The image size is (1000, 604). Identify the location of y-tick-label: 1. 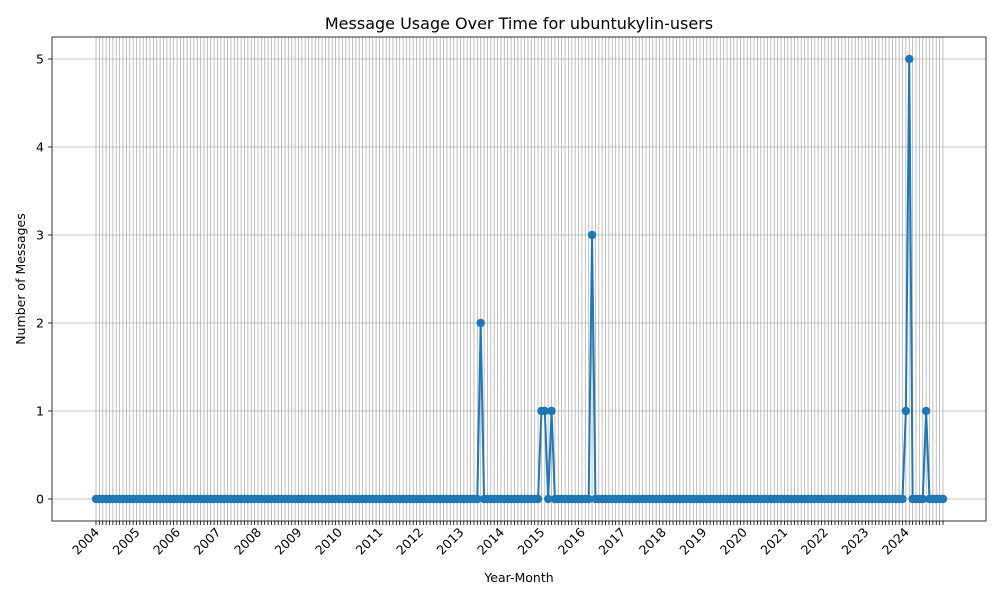
(40, 411).